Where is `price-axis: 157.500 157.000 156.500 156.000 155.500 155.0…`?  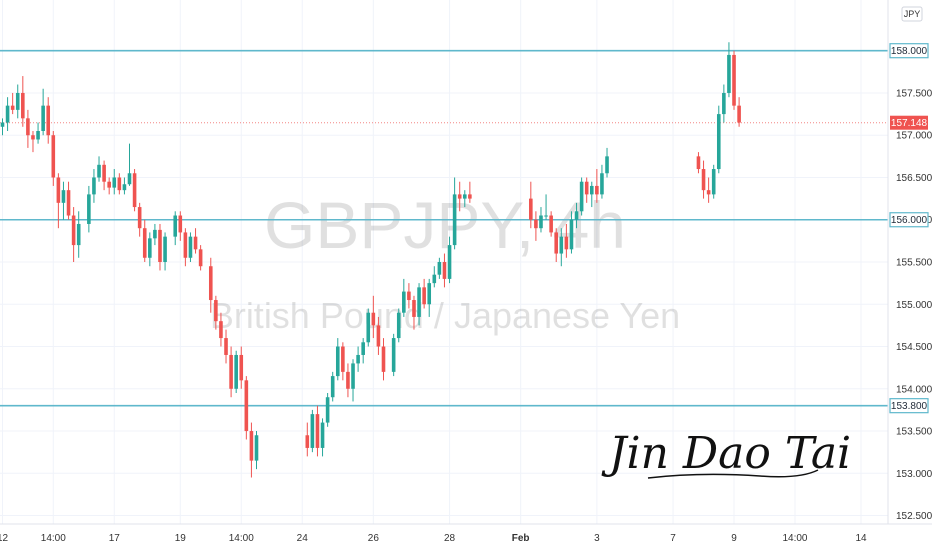
price-axis: 157.500 157.000 156.500 156.000 155.500 155.0… is located at coordinates (909, 262).